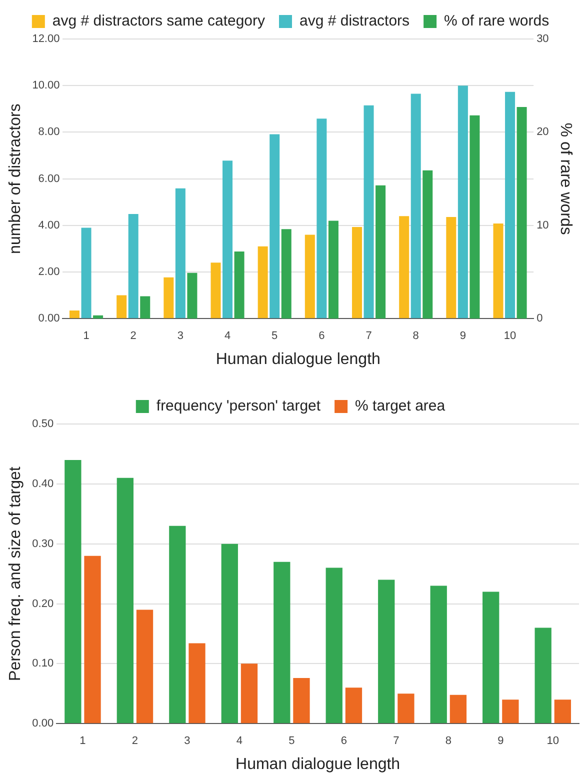 This screenshot has height=783, width=587. Describe the element at coordinates (497, 21) in the screenshot. I see `legend-label: % of rare words` at that location.